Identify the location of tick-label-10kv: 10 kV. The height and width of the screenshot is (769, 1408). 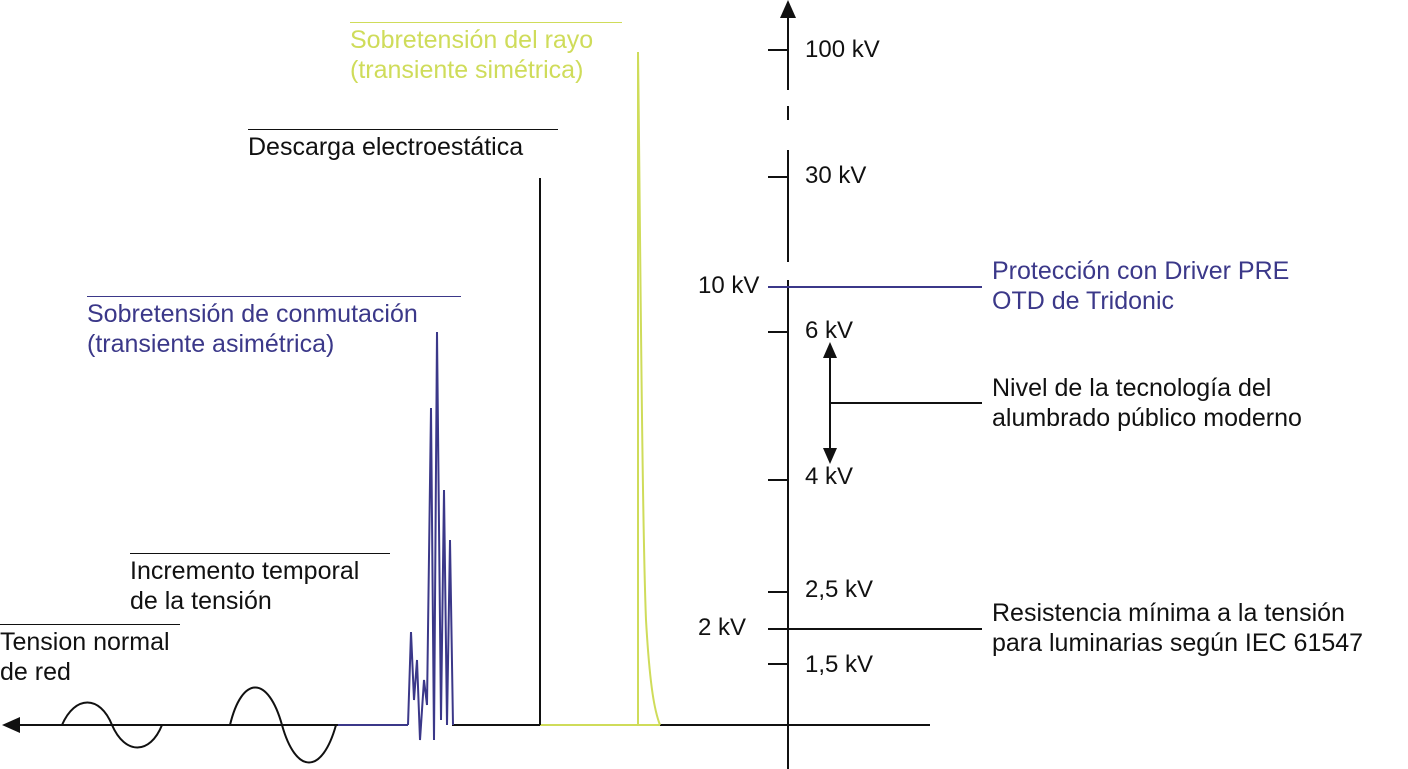
(729, 285).